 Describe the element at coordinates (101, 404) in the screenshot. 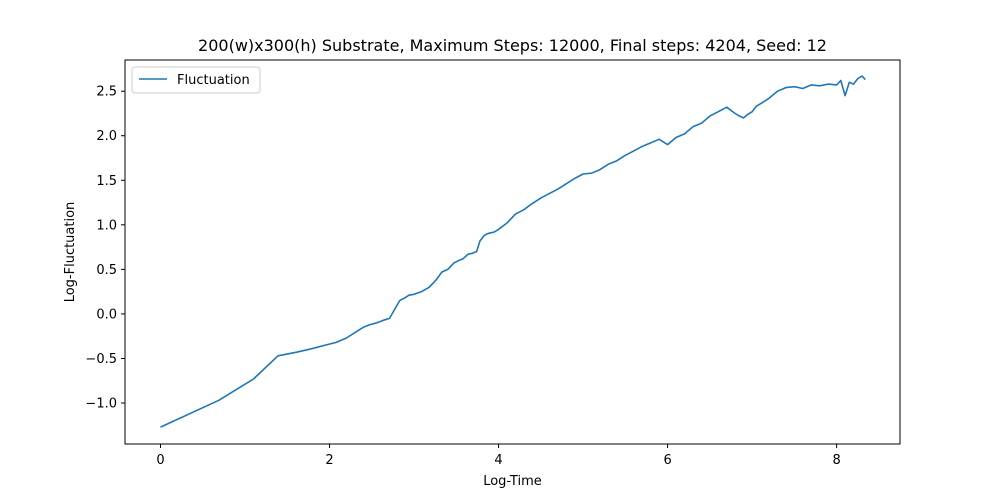

I see `y-tick-label: −1.0` at that location.